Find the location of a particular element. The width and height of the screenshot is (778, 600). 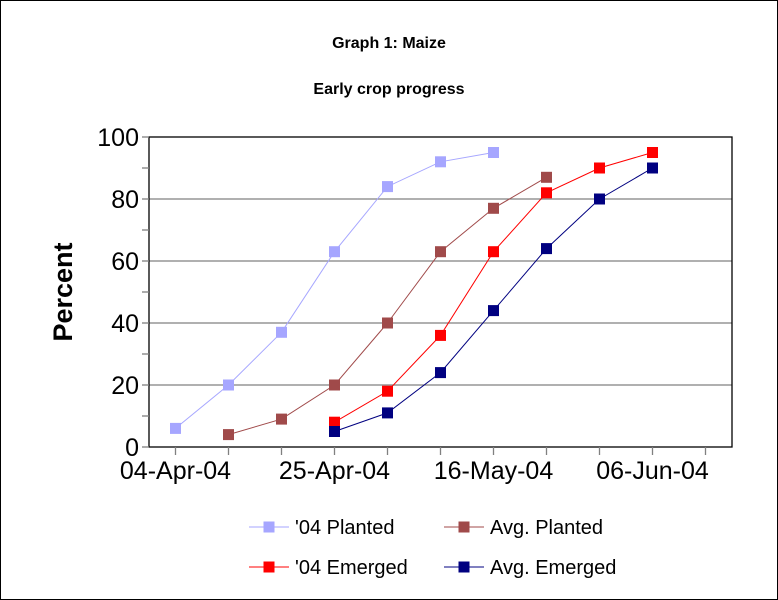

y-tick-label: 0 is located at coordinates (132, 448).